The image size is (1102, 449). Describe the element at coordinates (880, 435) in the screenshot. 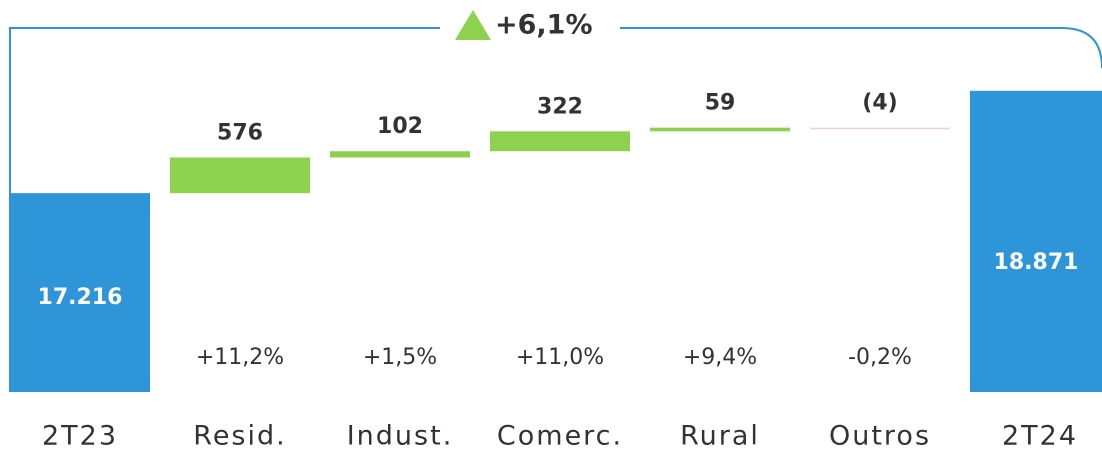

I see `x-tick-label: Outros` at that location.